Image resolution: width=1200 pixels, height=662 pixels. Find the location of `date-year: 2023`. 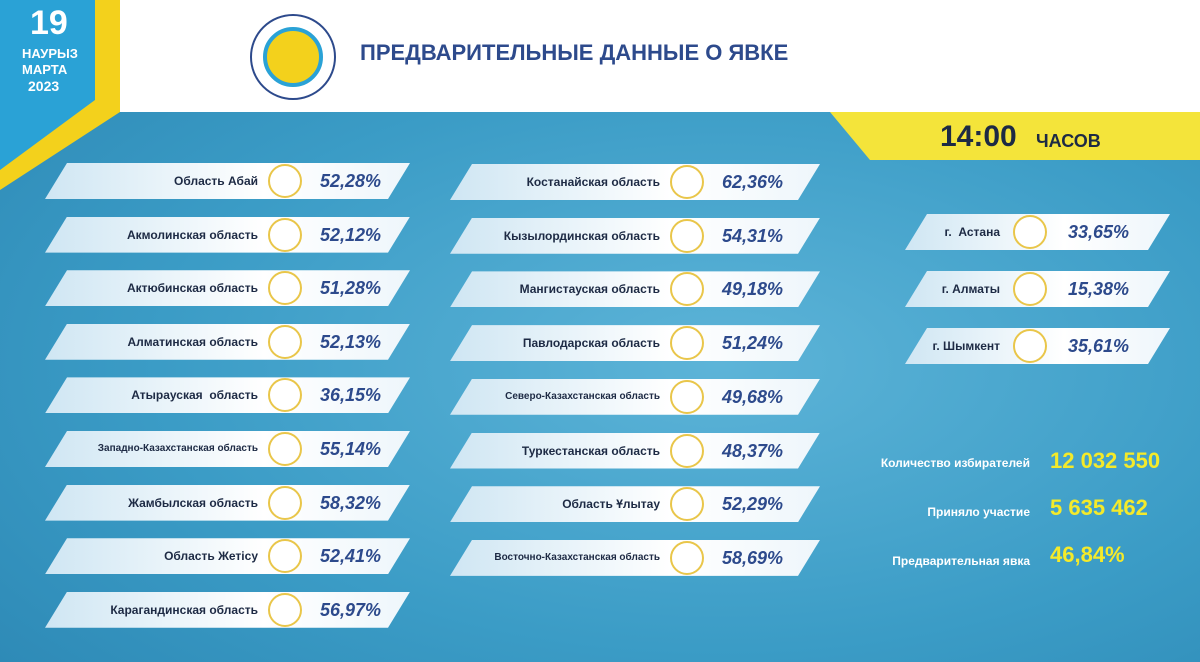

date-year: 2023 is located at coordinates (44, 86).